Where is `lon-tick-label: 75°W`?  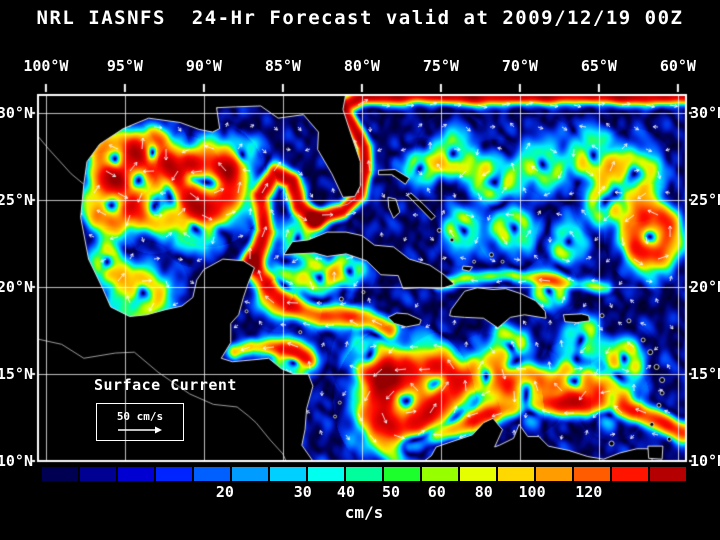 lon-tick-label: 75°W is located at coordinates (440, 66).